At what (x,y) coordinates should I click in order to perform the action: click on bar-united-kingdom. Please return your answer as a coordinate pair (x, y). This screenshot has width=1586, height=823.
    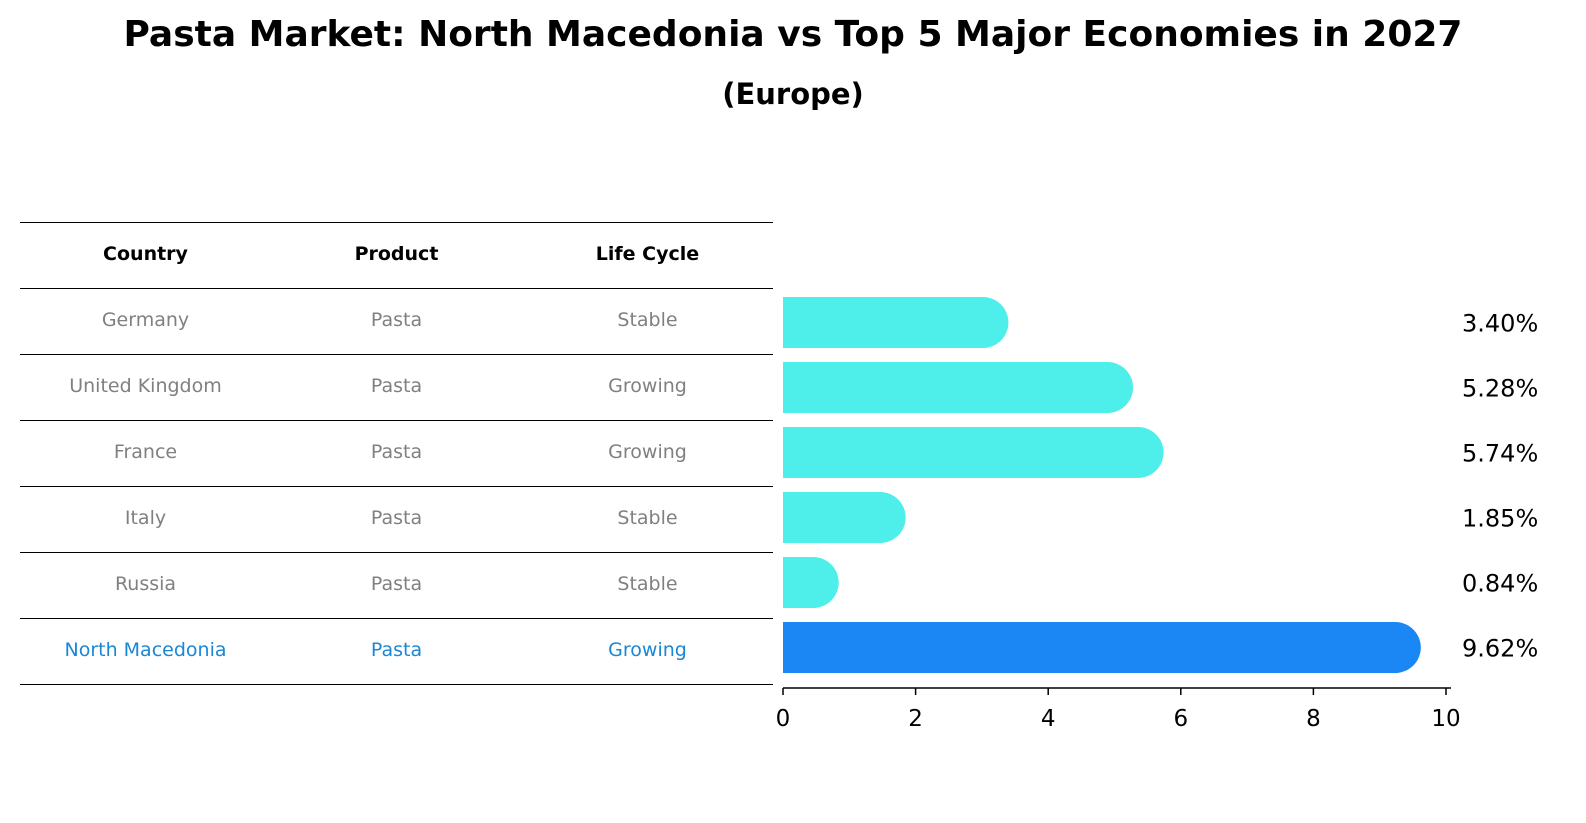
    Looking at the image, I should click on (958, 387).